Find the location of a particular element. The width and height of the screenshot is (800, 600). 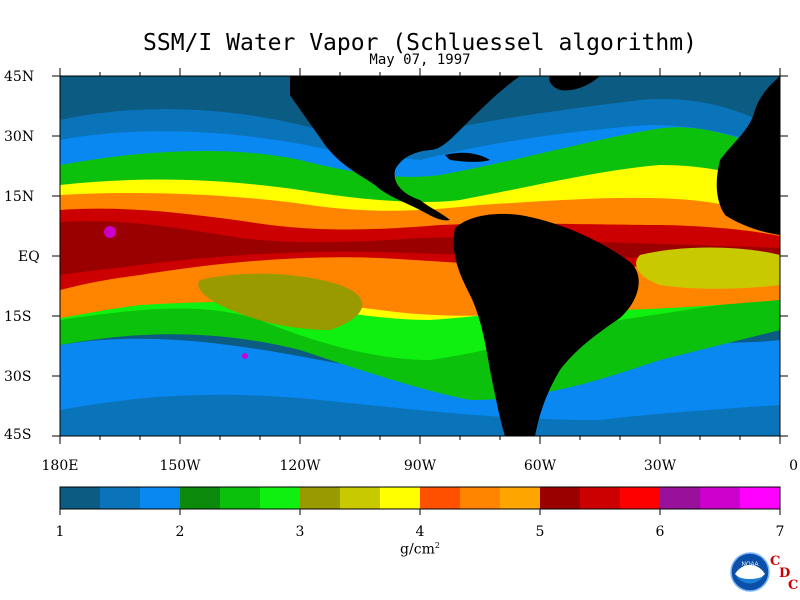

lon-label-30w: 30W is located at coordinates (660, 466).